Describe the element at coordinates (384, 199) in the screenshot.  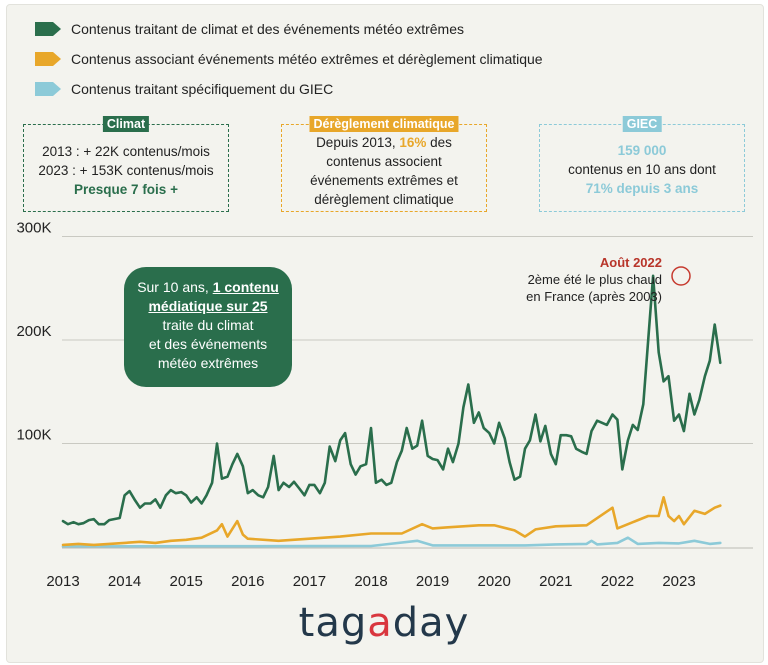
I see `callout-dereglement-line4: dérèglement climatique` at that location.